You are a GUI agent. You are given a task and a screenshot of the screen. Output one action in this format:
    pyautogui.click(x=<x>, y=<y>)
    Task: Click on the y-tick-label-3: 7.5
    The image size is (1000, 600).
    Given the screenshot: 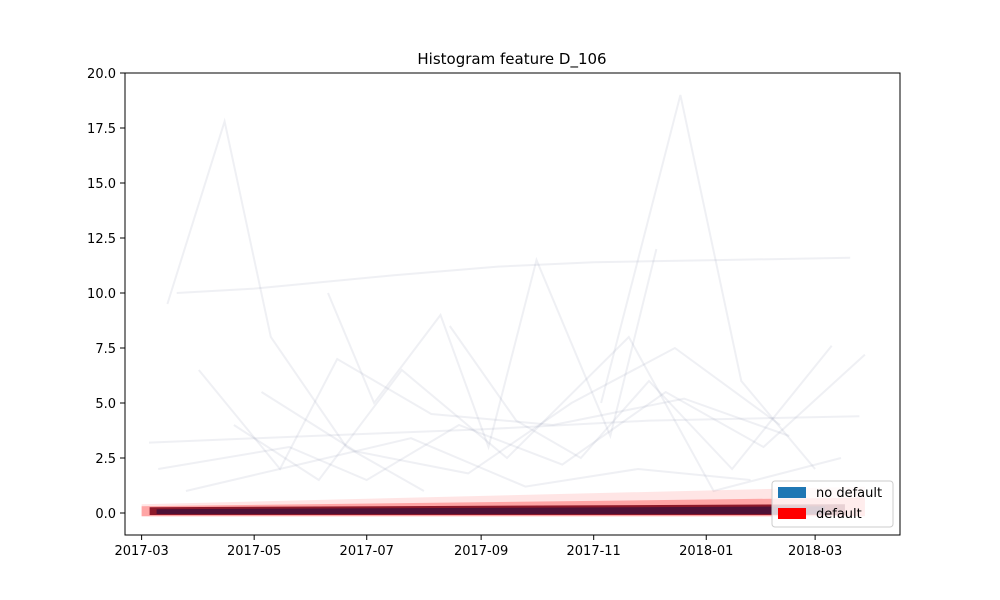 What is the action you would take?
    pyautogui.click(x=105, y=349)
    